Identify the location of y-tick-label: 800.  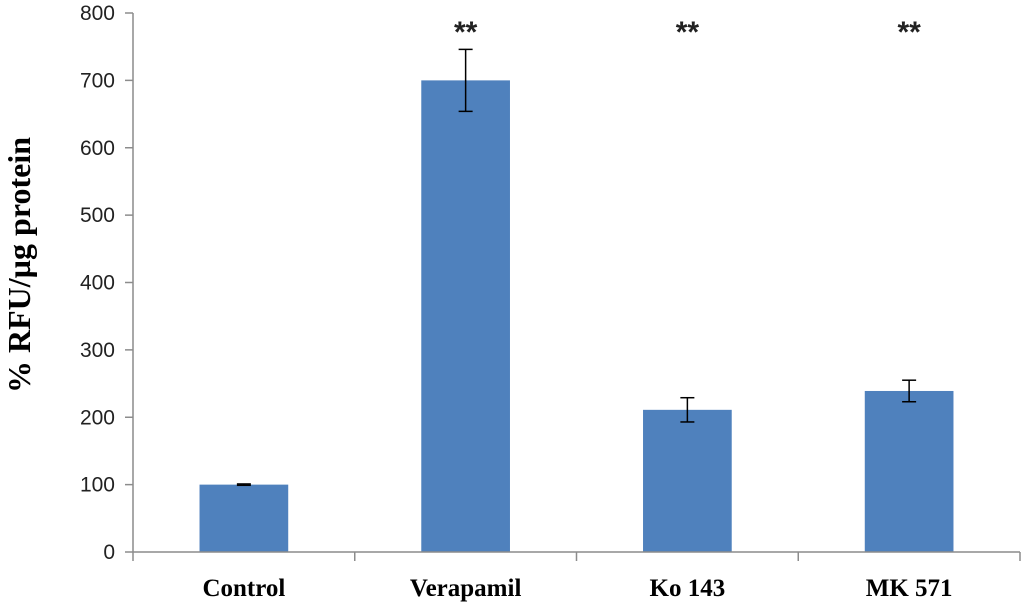
(97, 13).